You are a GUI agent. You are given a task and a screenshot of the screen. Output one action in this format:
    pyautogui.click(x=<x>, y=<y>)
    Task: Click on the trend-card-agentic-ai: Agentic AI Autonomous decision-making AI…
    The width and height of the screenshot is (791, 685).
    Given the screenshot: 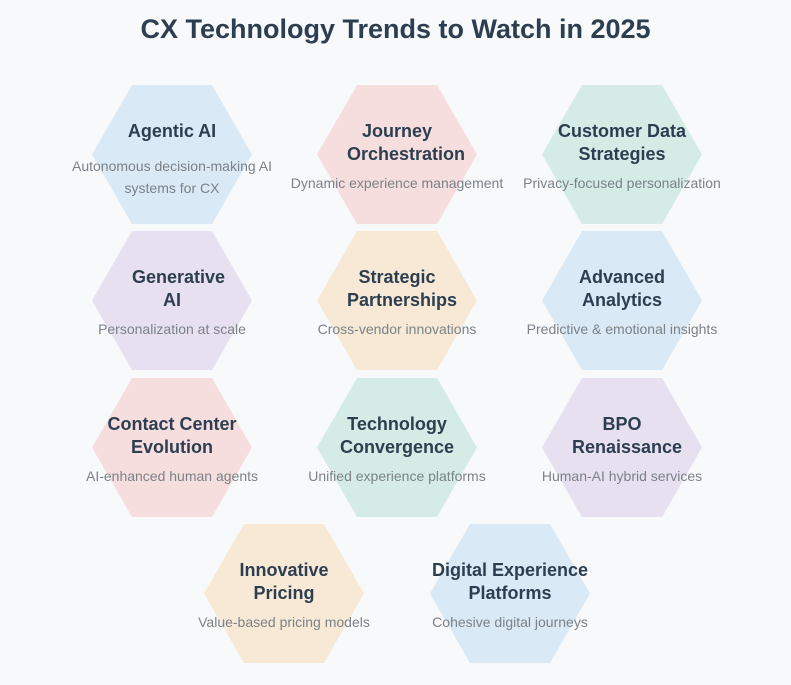 What is the action you would take?
    pyautogui.click(x=172, y=154)
    